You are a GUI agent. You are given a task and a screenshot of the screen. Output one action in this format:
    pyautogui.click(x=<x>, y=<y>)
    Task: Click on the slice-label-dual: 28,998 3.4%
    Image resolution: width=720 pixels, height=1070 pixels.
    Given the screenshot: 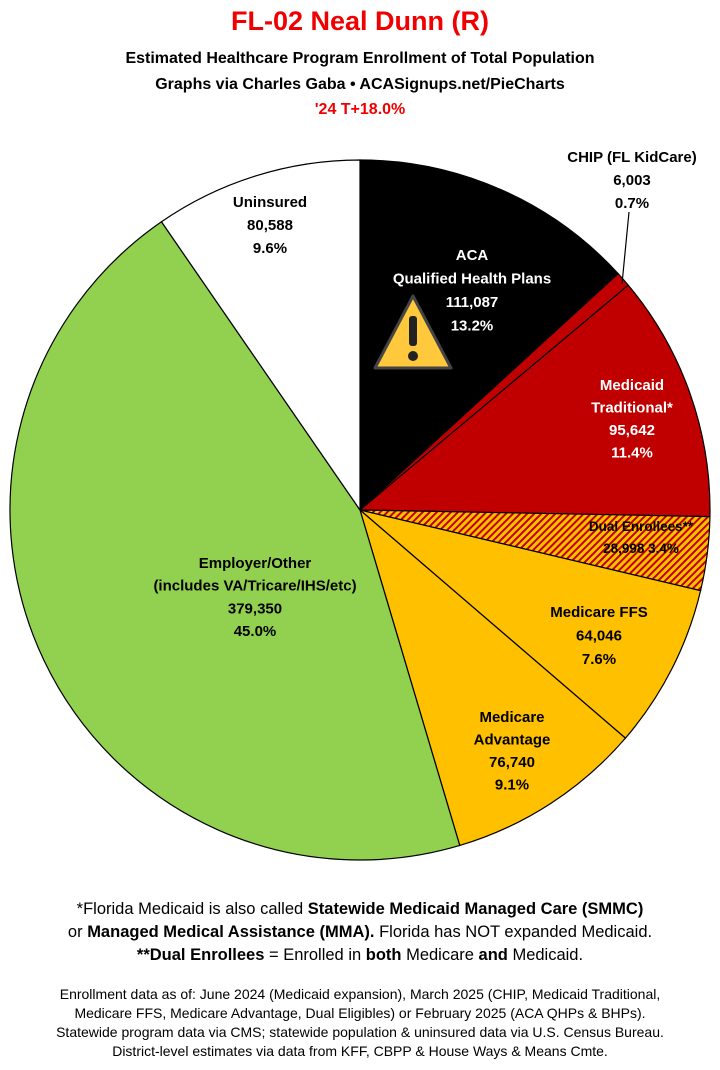 What is the action you would take?
    pyautogui.click(x=641, y=548)
    